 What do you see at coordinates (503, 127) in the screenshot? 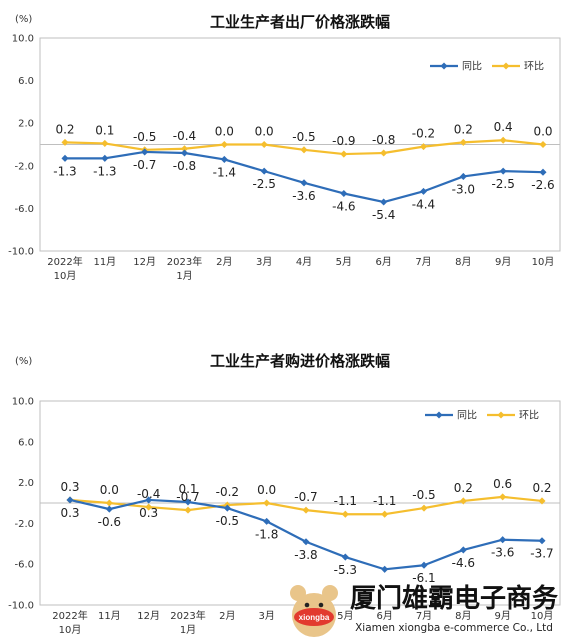
I see `data-label: 0.4` at bounding box center [503, 127].